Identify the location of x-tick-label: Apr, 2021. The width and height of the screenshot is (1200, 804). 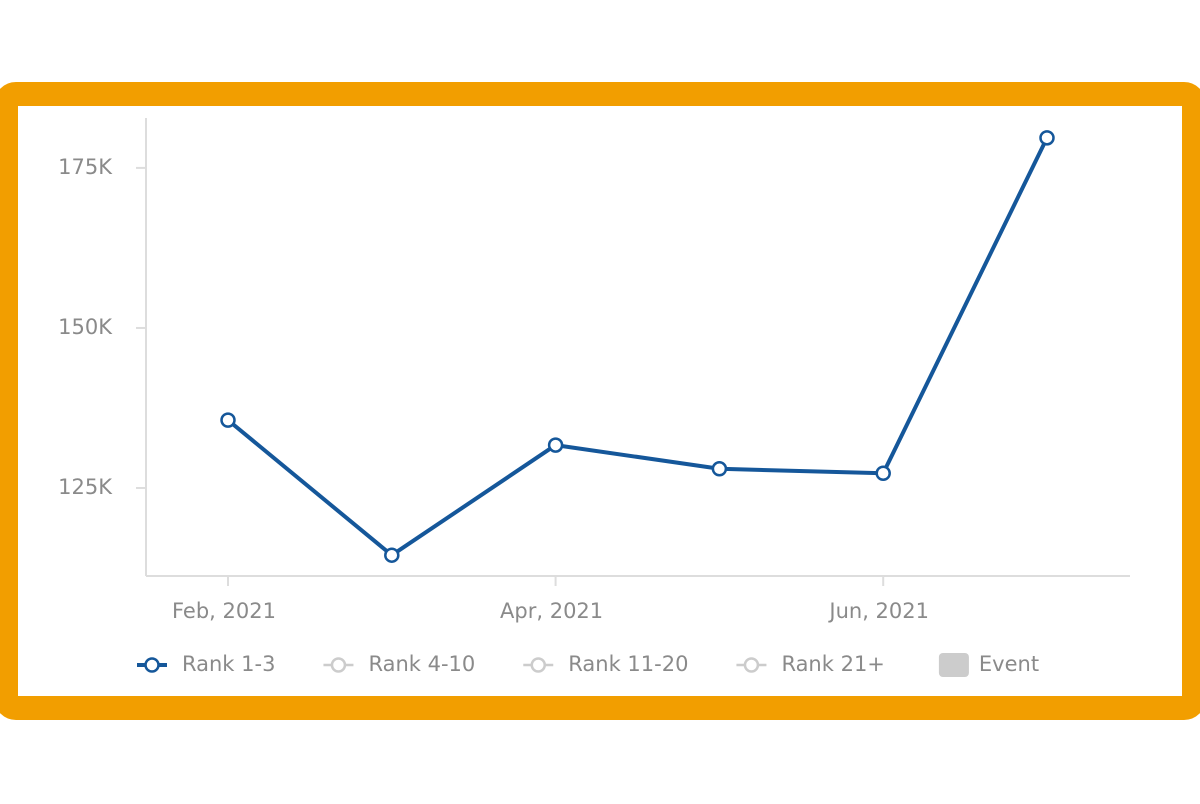
(551, 611).